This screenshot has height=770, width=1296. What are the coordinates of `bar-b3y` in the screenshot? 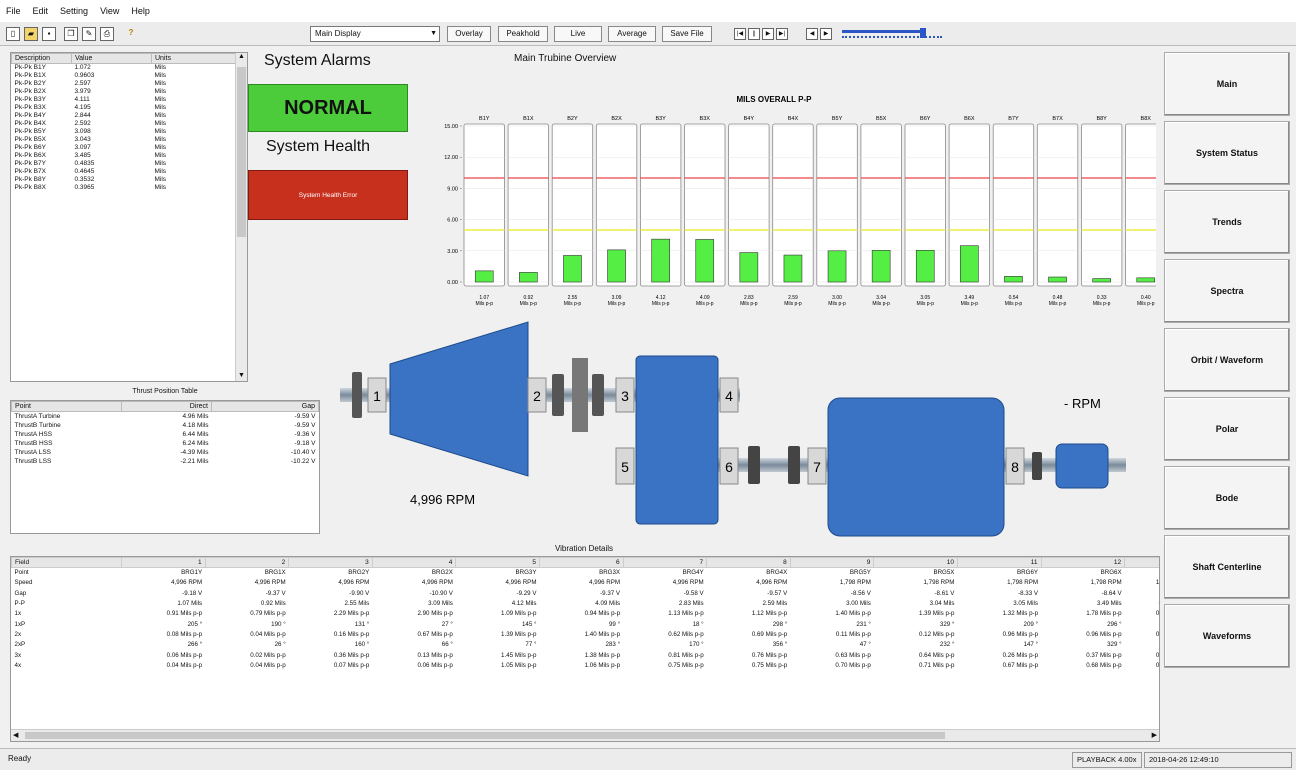 It's located at (660, 260).